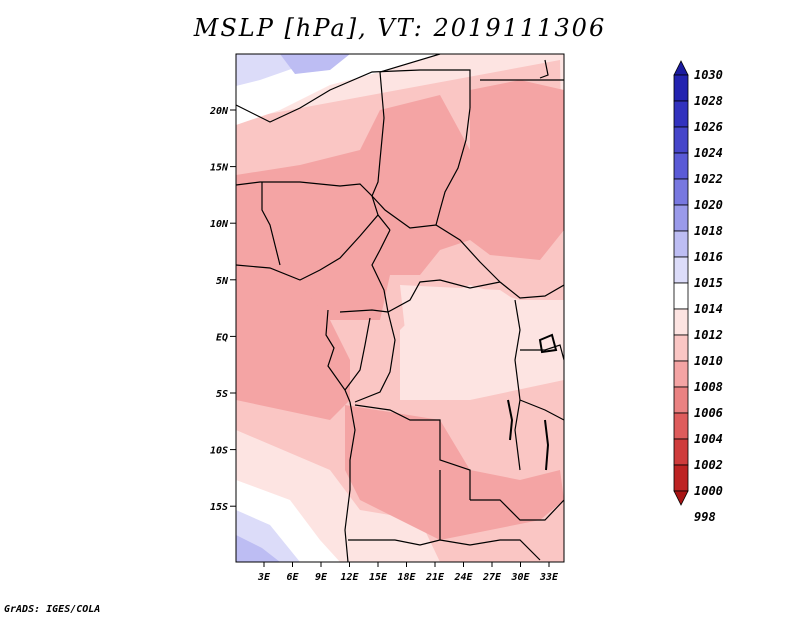  What do you see at coordinates (313, 247) in the screenshot?
I see `coast-gulf-guinea` at bounding box center [313, 247].